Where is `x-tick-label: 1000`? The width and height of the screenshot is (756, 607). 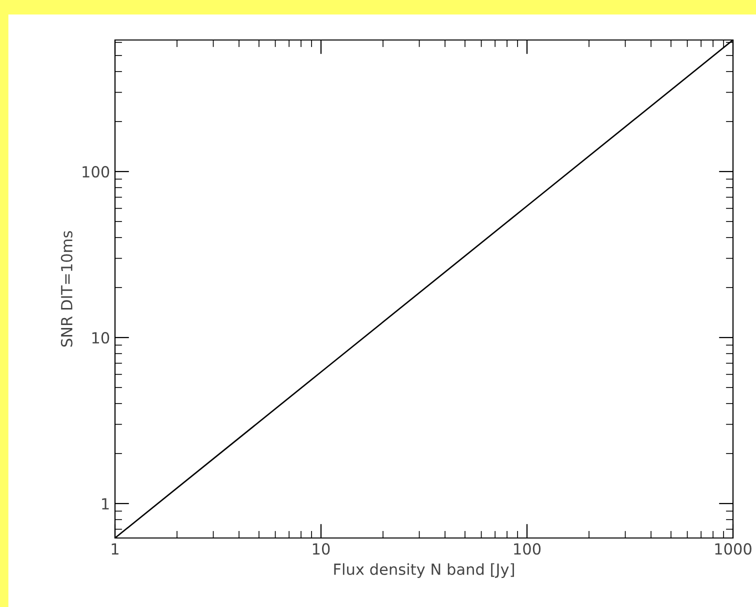 x-tick-label: 1000 is located at coordinates (733, 549).